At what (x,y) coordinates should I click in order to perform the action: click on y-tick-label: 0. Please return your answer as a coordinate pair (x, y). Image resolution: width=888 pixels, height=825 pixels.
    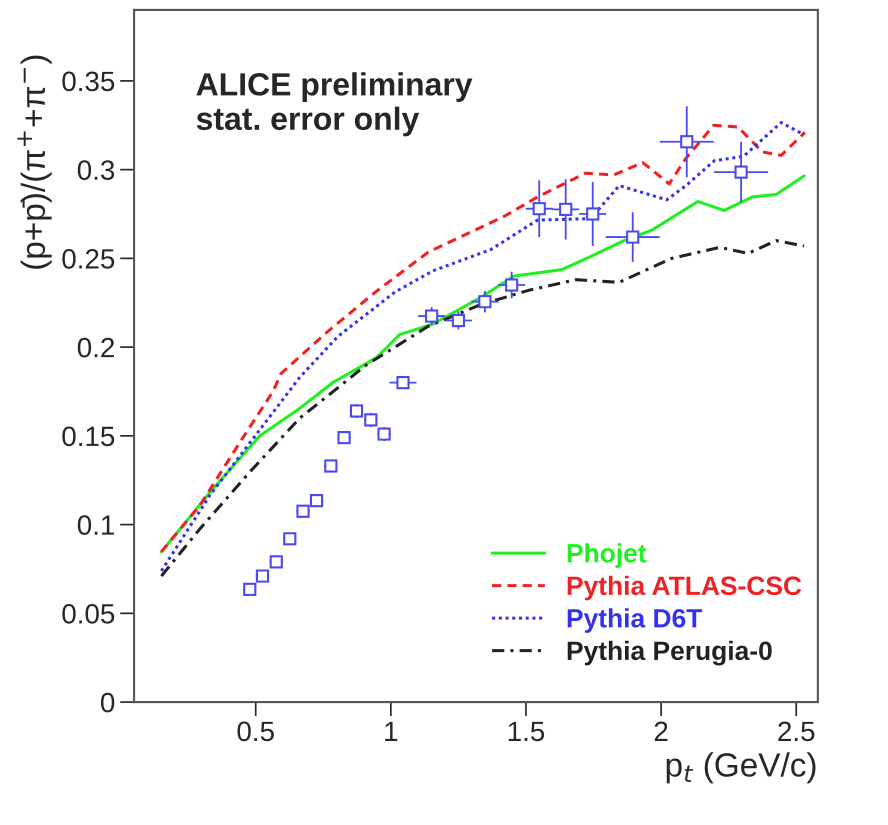
    Looking at the image, I should click on (107, 702).